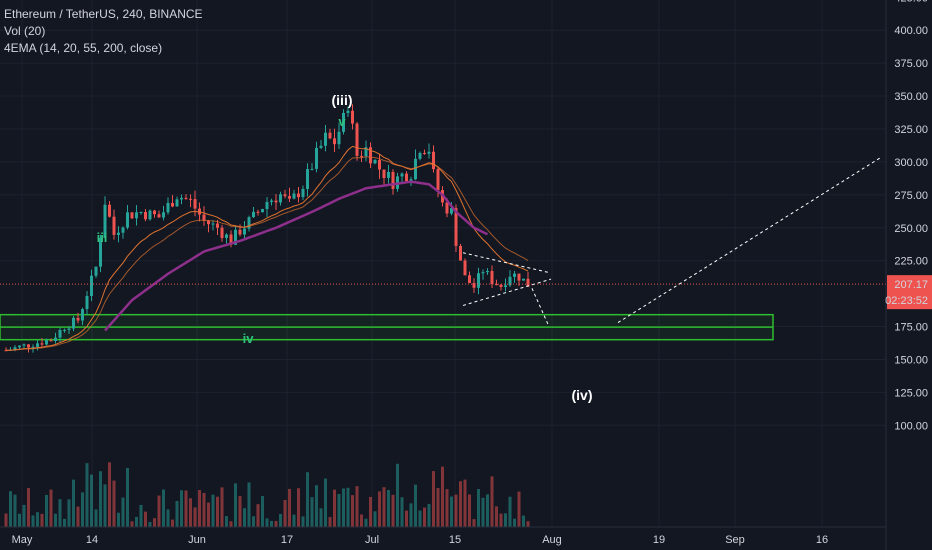 The image size is (932, 550). What do you see at coordinates (83, 48) in the screenshot?
I see `ema-indicator-label: 4EMA (14, 20, 55, 200, close)` at bounding box center [83, 48].